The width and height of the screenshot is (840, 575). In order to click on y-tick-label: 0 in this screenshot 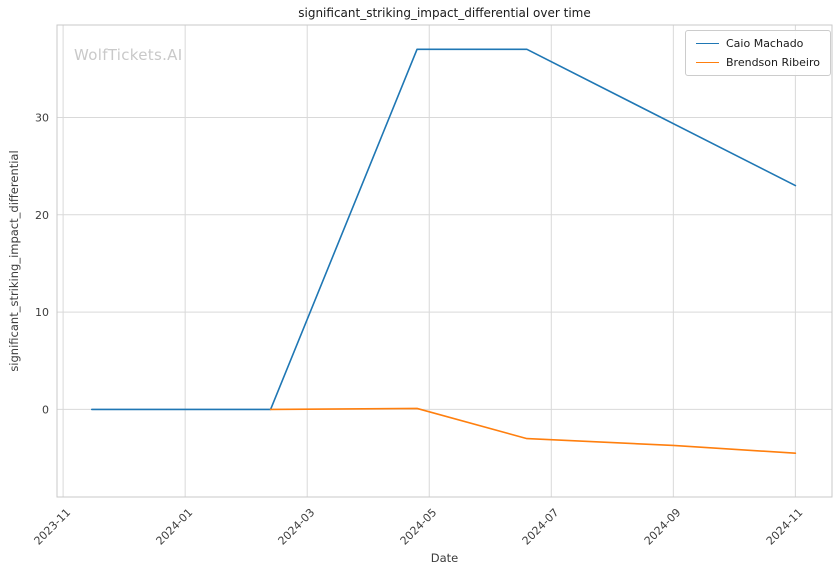, I will do `click(45, 409)`.